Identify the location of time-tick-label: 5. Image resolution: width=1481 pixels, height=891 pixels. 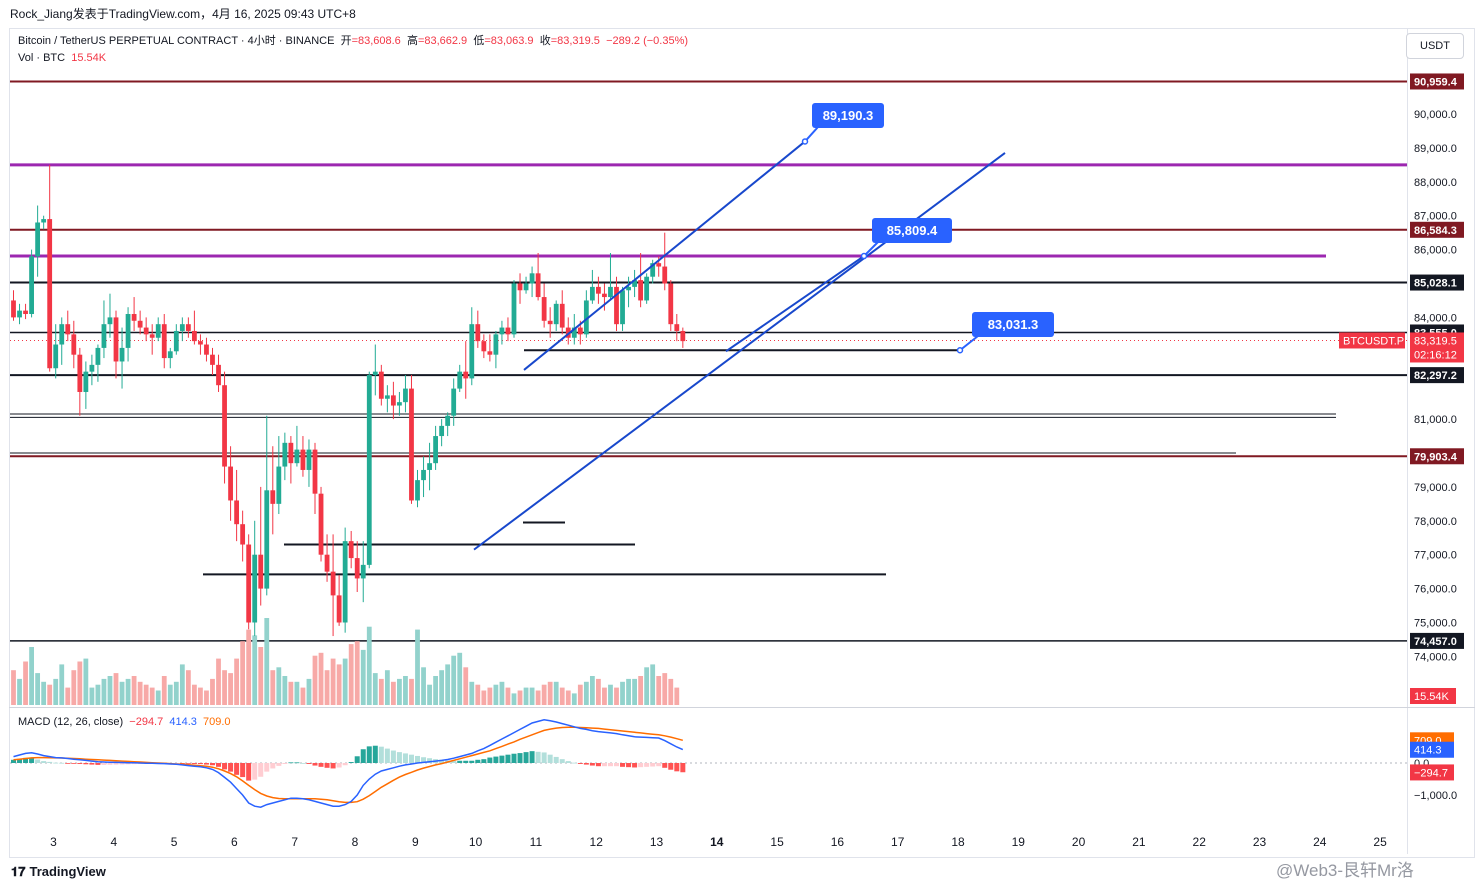
(174, 842).